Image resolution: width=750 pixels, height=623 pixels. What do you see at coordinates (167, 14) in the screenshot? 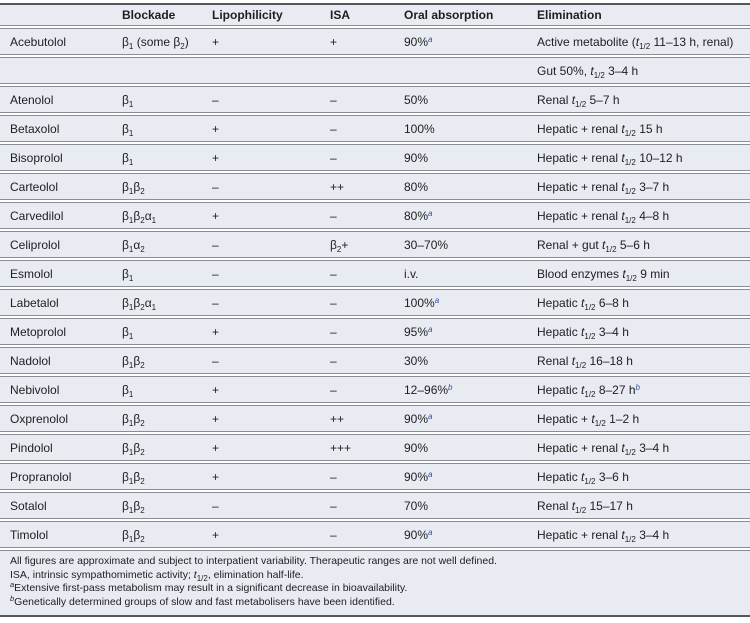
I see `col-header-blockade: Blockade` at bounding box center [167, 14].